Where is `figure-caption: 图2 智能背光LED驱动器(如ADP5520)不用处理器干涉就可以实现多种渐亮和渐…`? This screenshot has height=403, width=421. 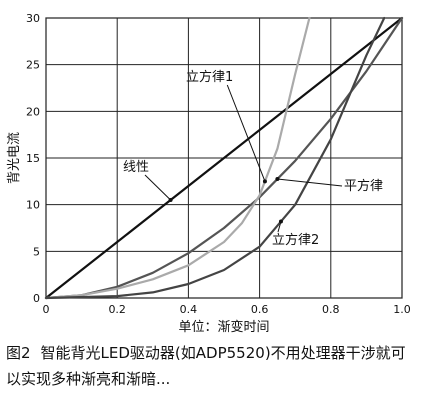
figure-caption: 图2 智能背光LED驱动器(如ADP5520)不用处理器干涉就可以实现多种渐亮和渐… is located at coordinates (211, 366).